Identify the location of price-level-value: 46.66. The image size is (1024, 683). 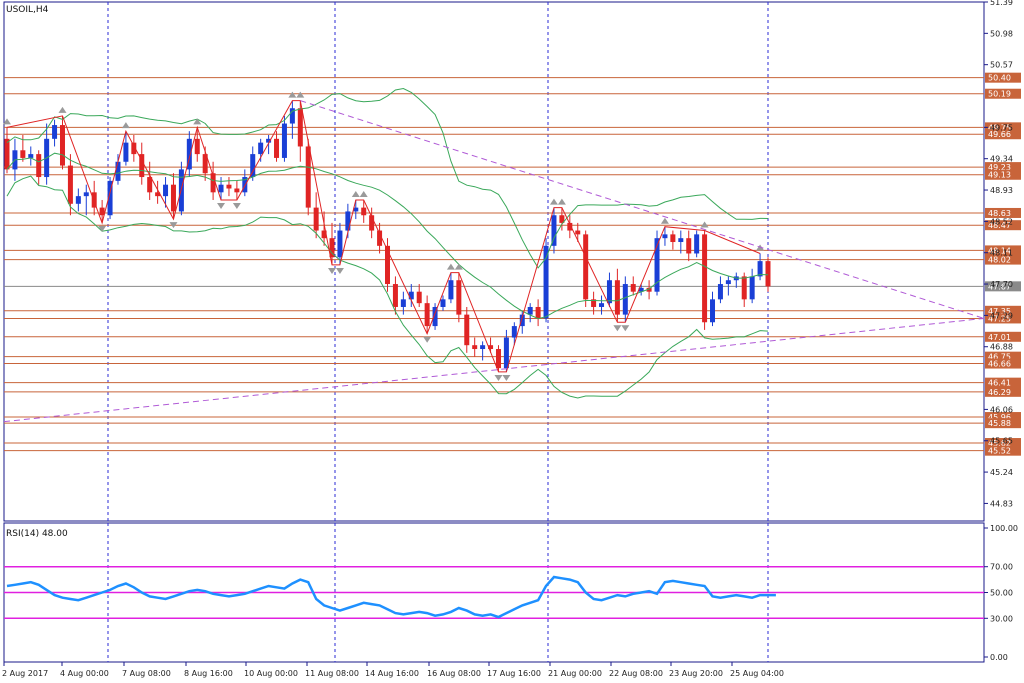
(999, 364).